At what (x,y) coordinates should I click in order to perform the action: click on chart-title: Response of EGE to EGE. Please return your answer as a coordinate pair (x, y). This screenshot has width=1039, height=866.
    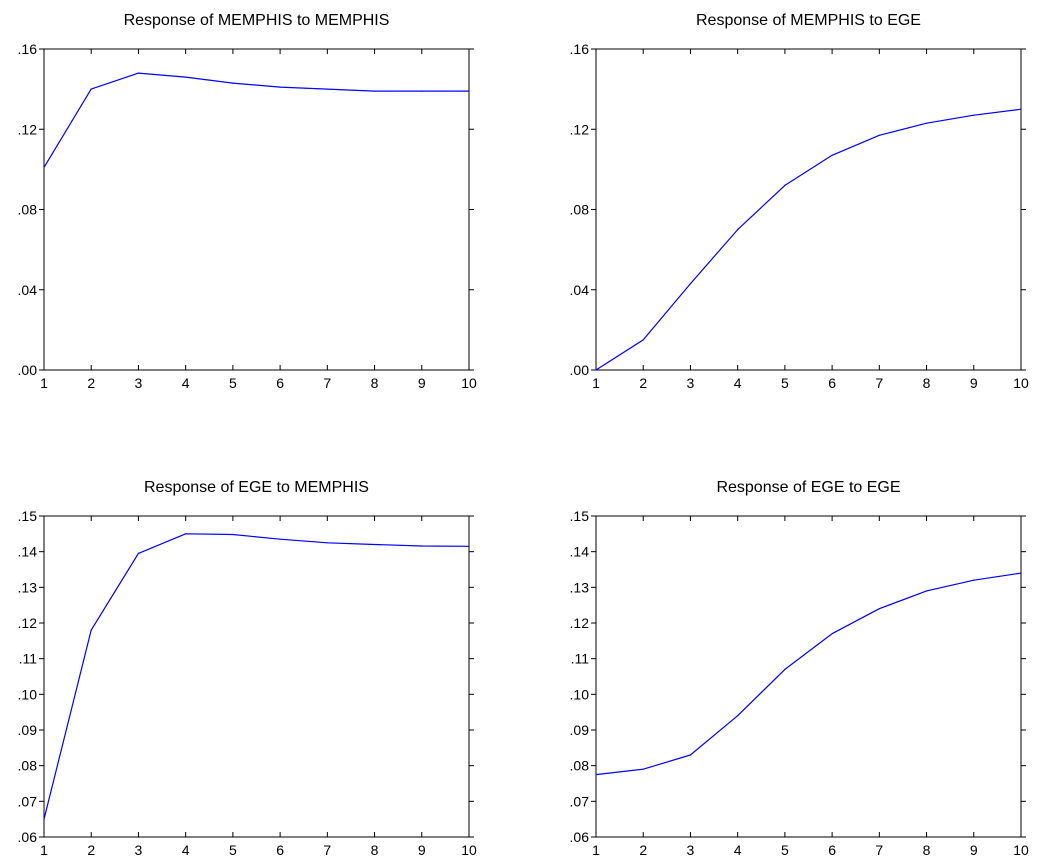
    Looking at the image, I should click on (808, 487).